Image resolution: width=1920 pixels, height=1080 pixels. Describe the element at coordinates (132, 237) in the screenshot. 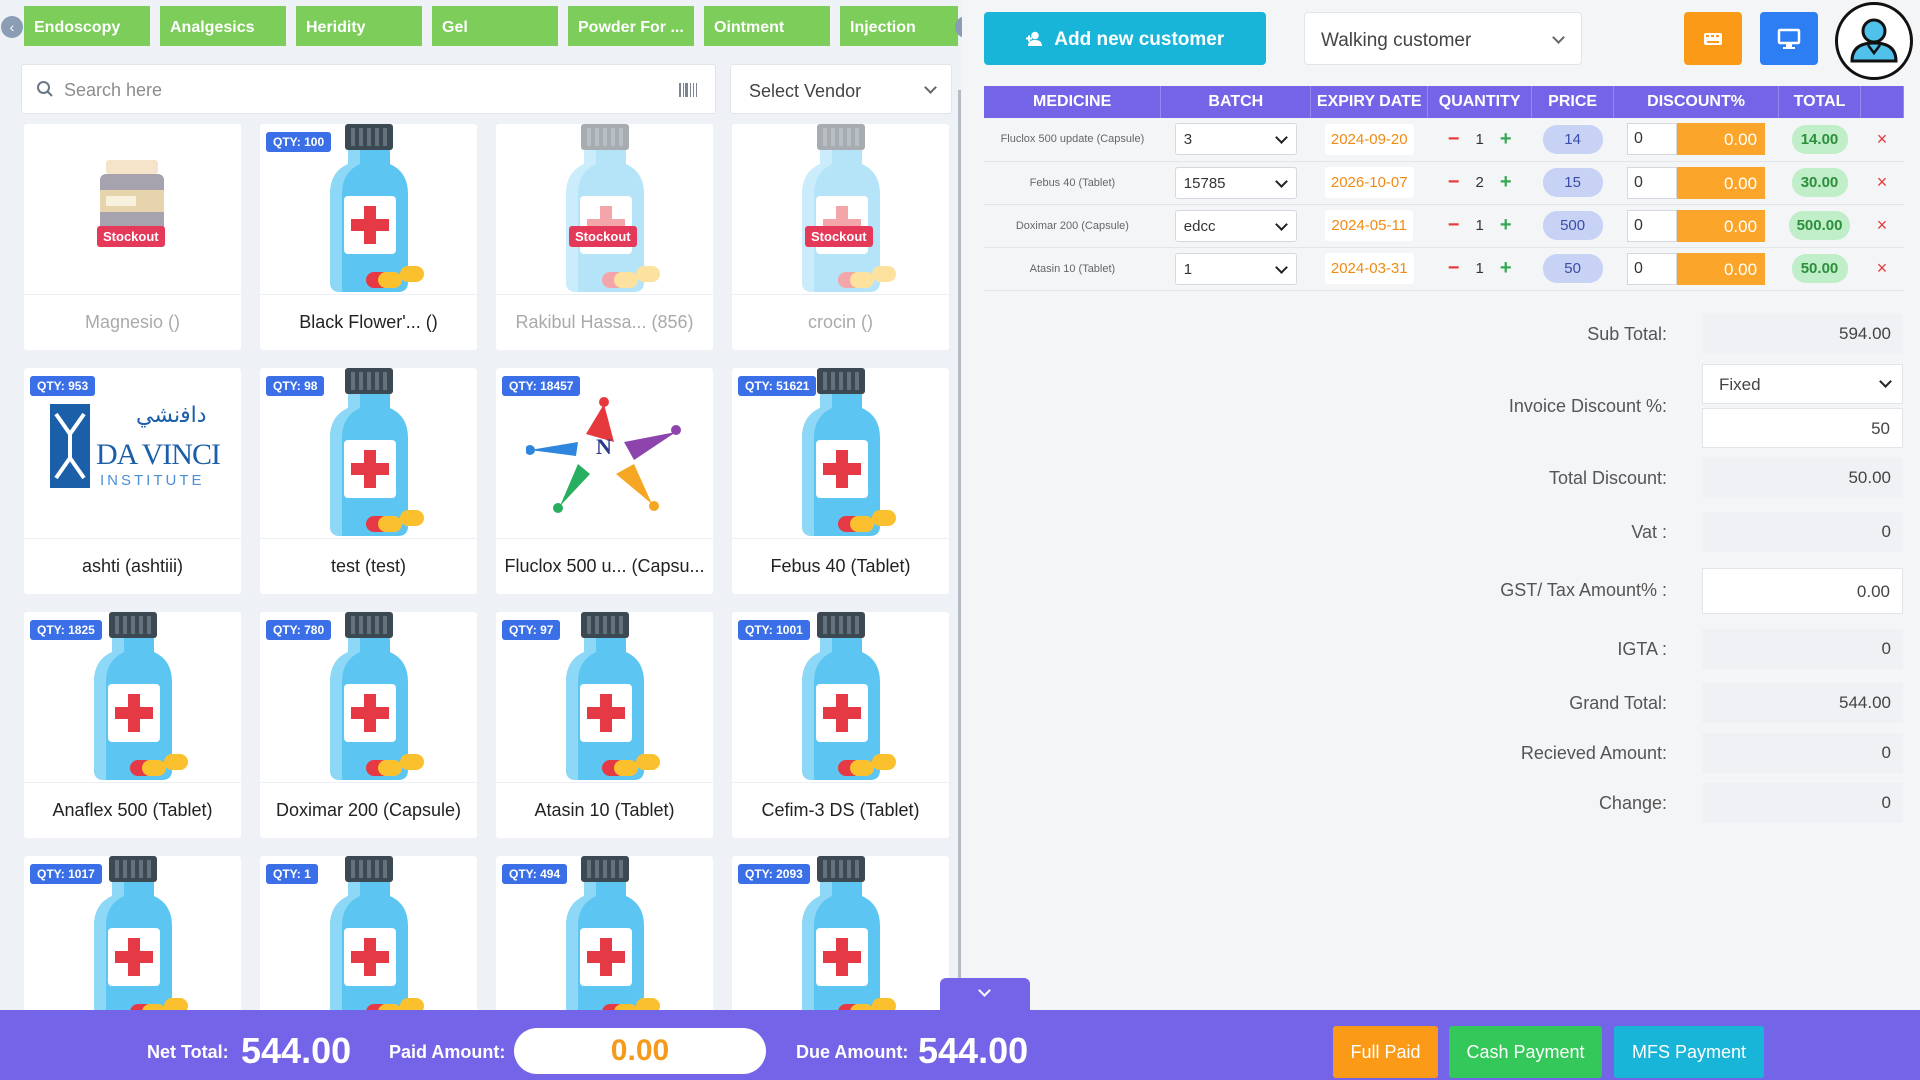

I see `product-card: Stockout Magnesio ()` at that location.